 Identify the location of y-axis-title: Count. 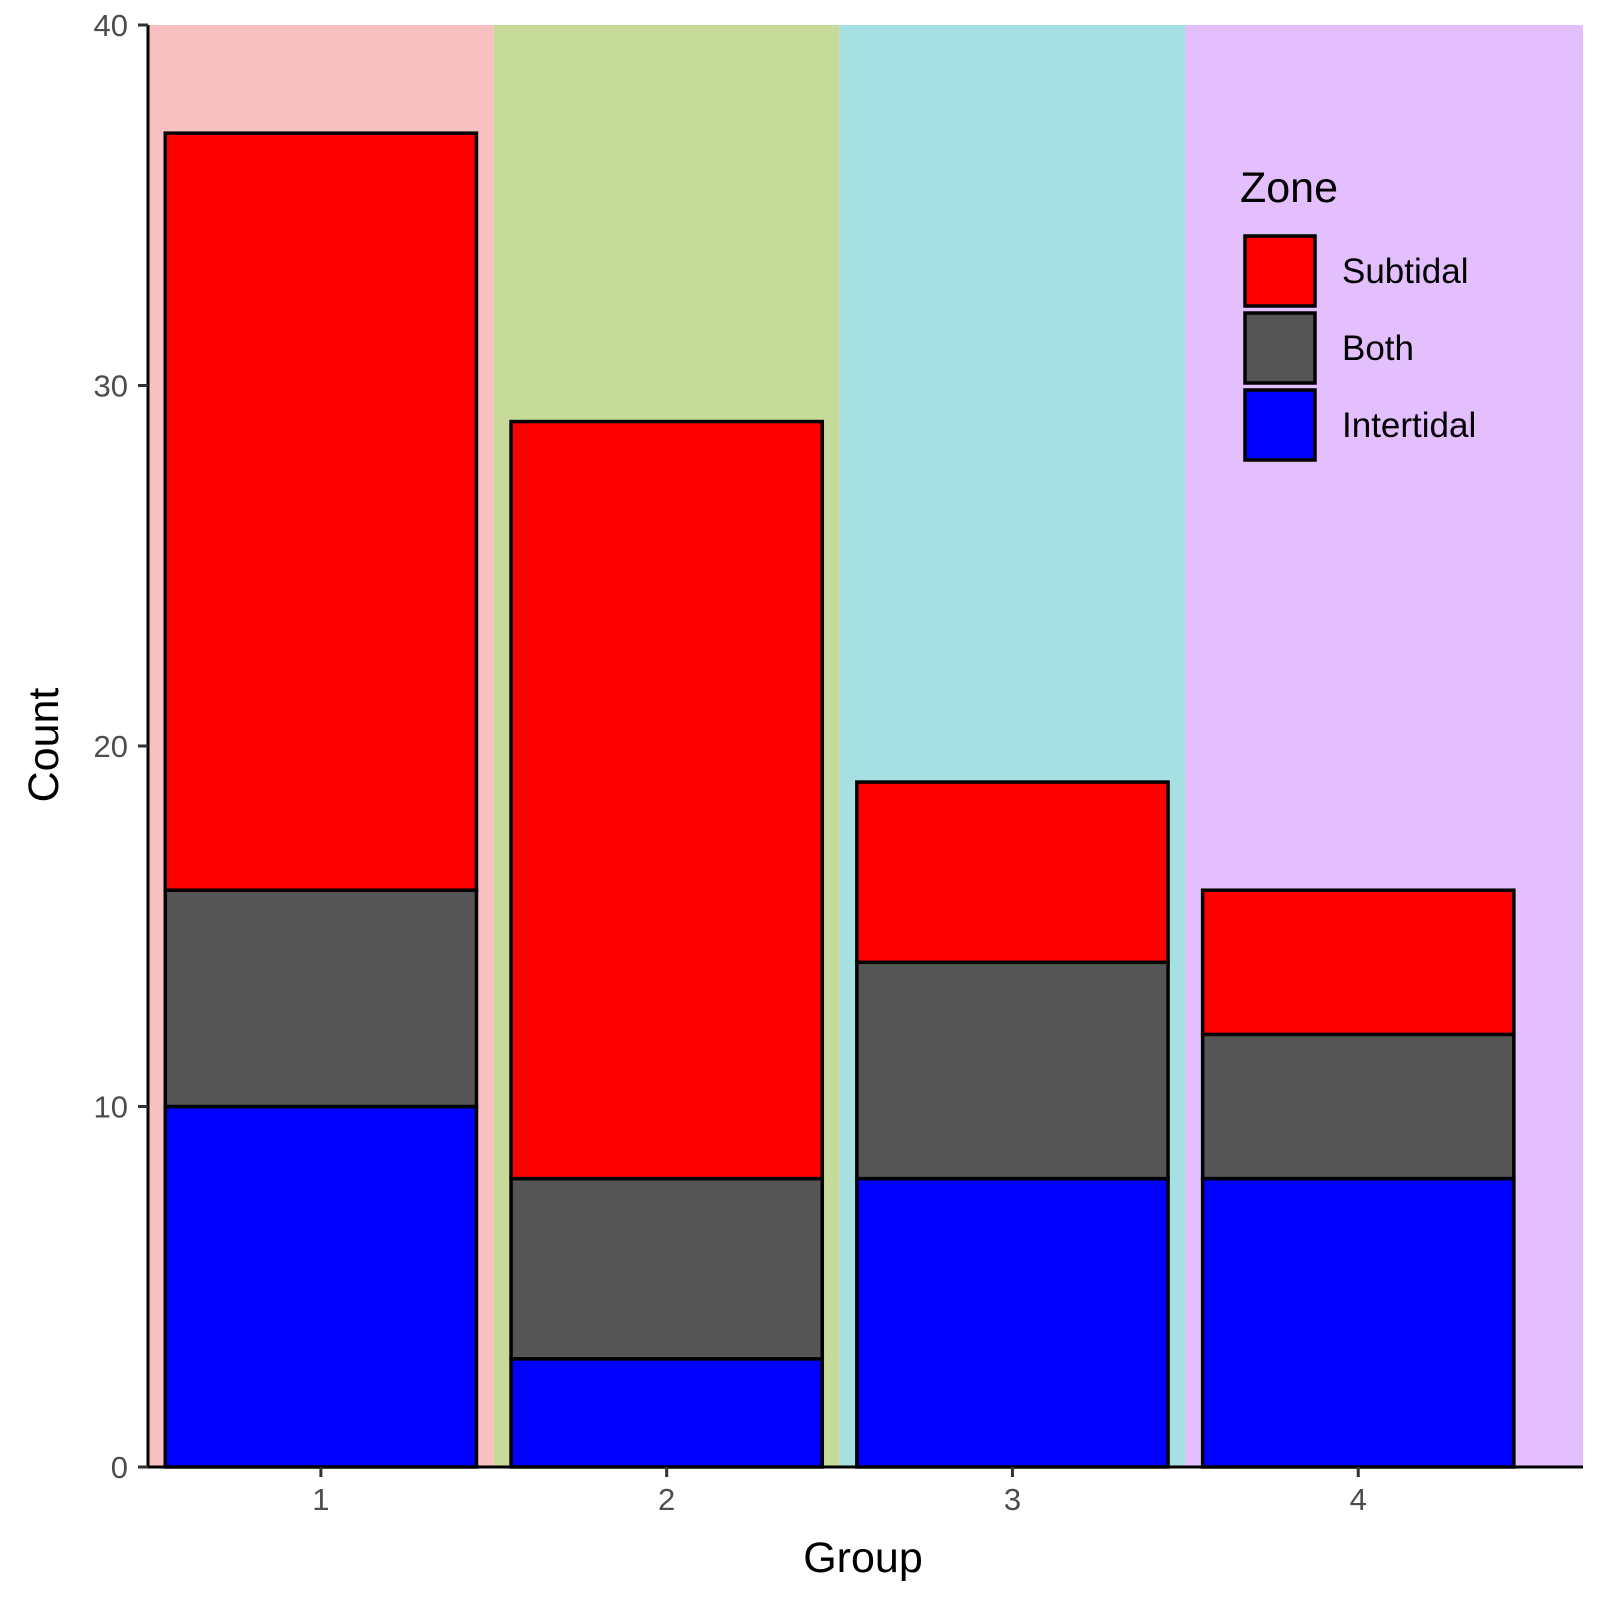
(44, 745).